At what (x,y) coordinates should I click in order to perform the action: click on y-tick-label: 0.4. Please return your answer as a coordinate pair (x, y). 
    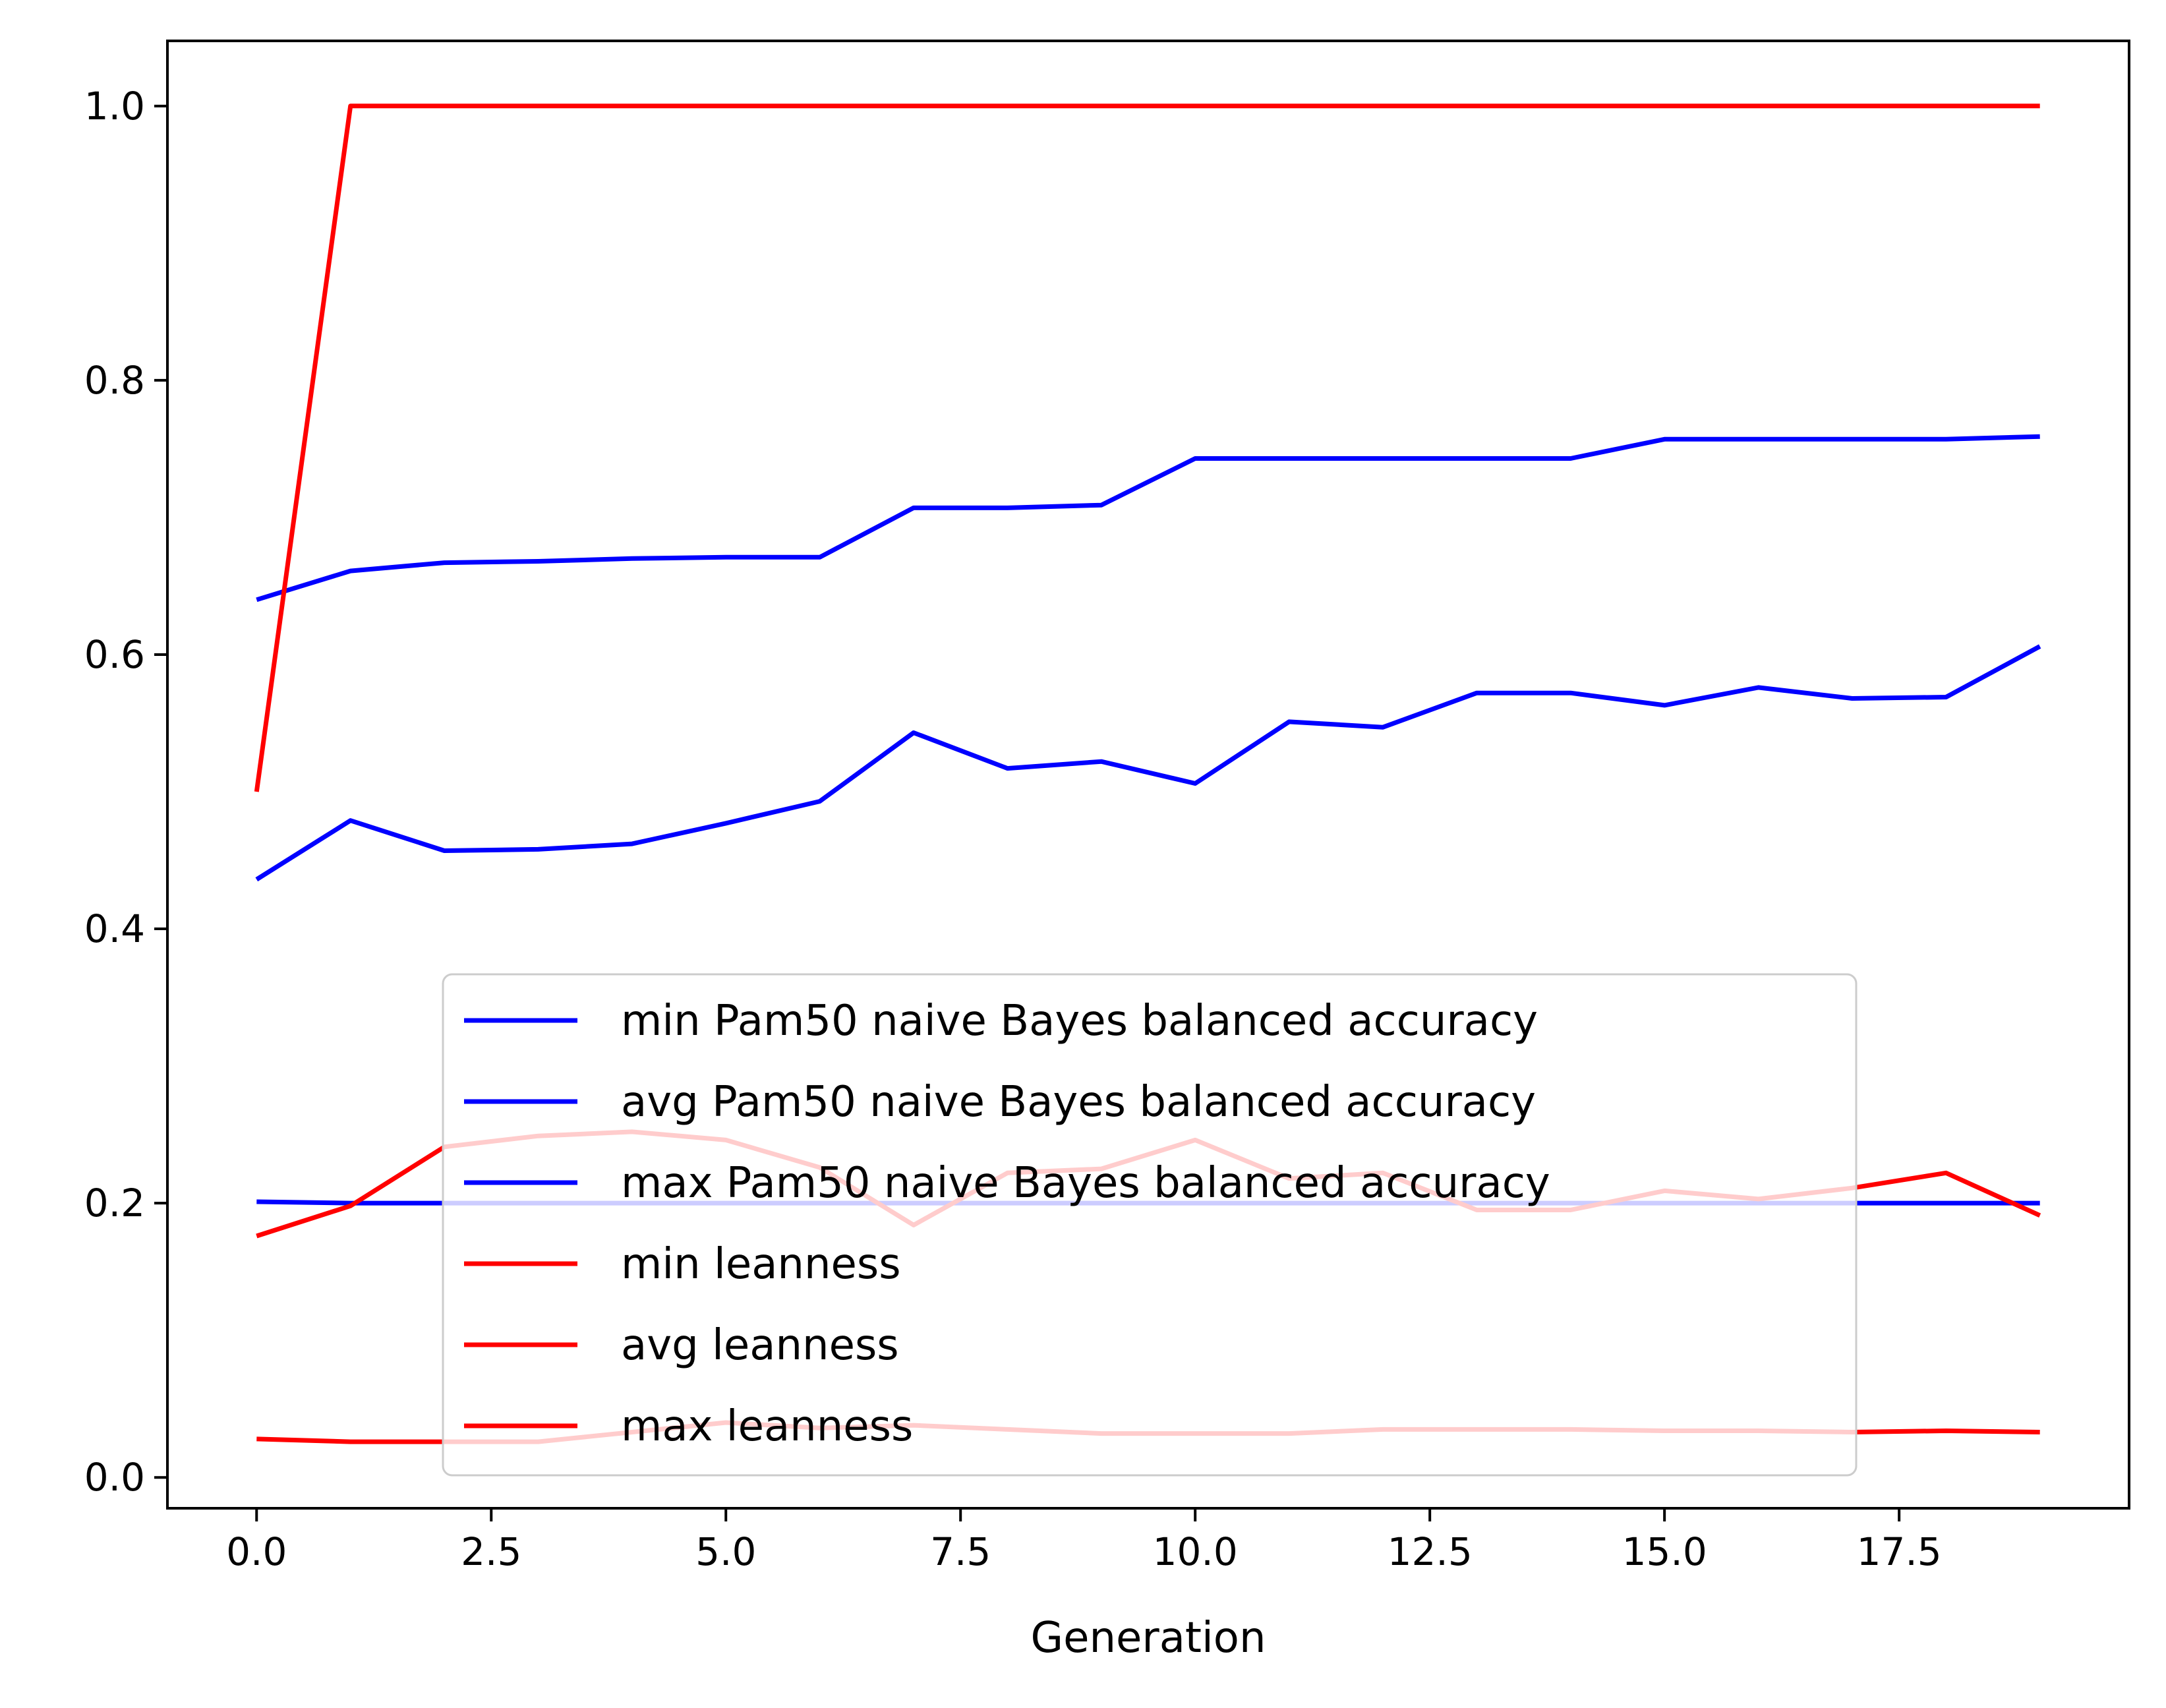
    Looking at the image, I should click on (114, 928).